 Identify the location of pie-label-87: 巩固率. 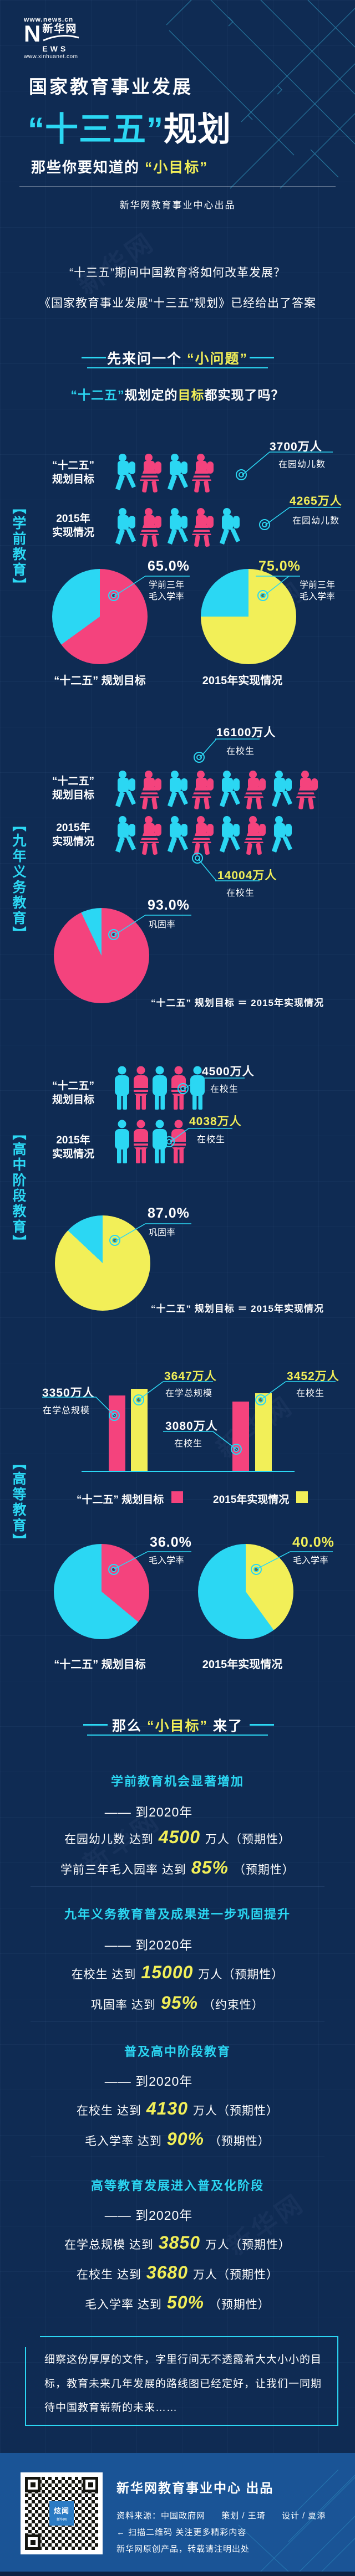
(162, 1233).